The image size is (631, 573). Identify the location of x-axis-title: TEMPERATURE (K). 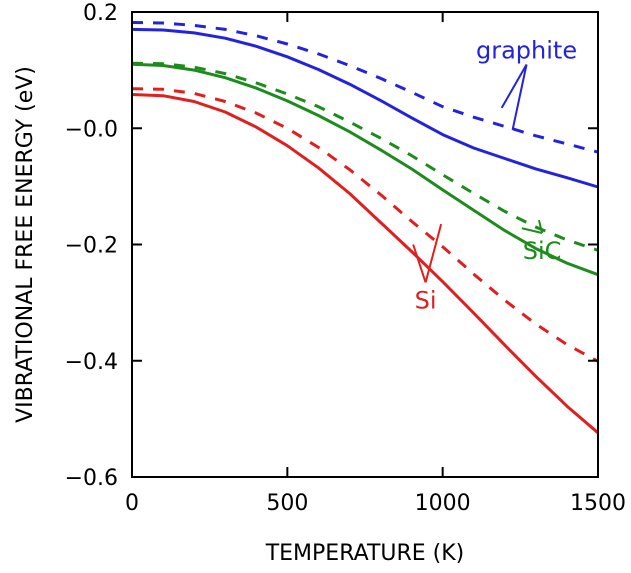
(365, 553).